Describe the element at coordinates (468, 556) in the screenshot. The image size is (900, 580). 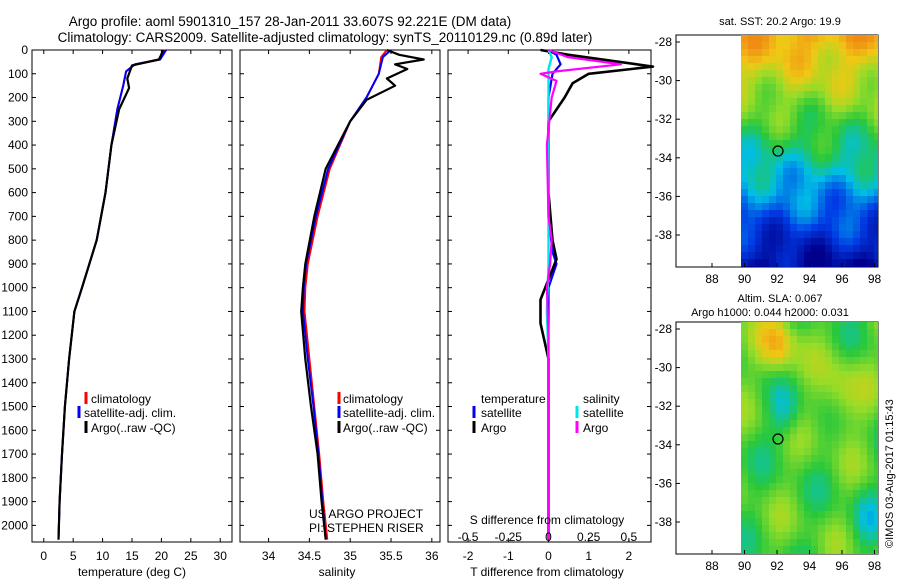
I see `x-tick-label: -2` at that location.